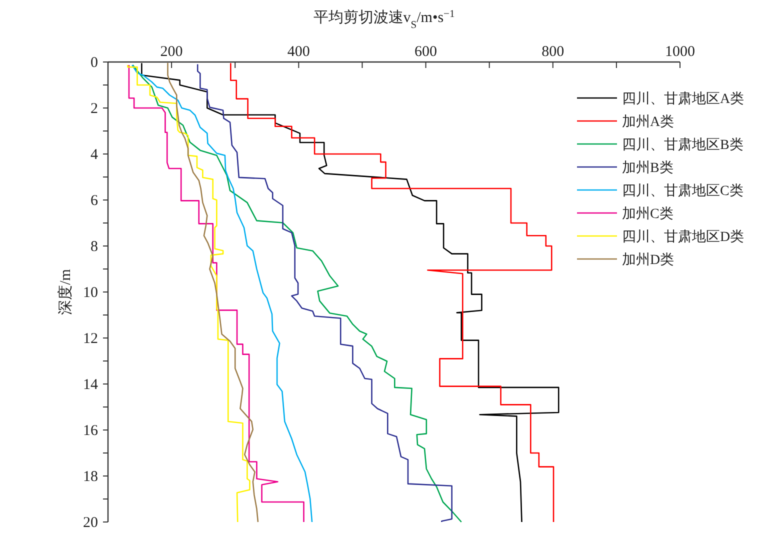  What do you see at coordinates (648, 122) in the screenshot?
I see `legend-label: 加州A类` at bounding box center [648, 122].